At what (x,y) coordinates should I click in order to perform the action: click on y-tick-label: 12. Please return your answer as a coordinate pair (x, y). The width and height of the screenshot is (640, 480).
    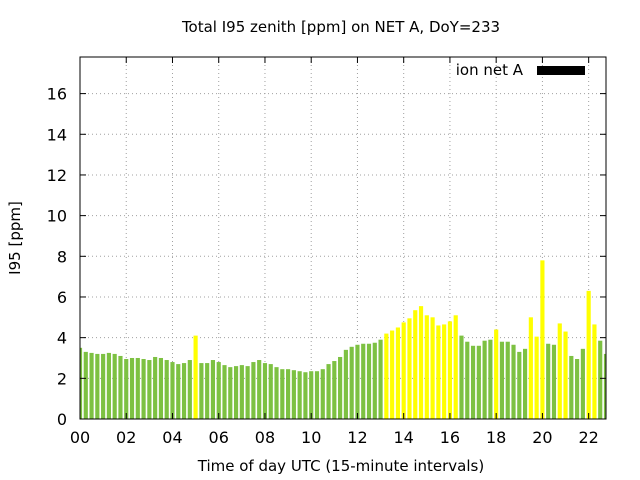
    Looking at the image, I should click on (57, 175).